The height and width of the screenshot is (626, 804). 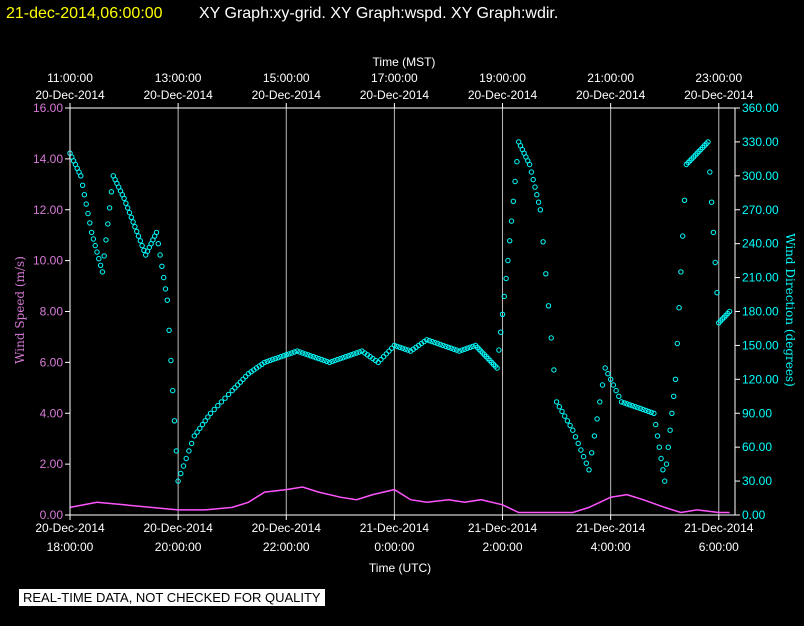 I want to click on top-tick-time: 11:00:00, so click(x=70, y=78).